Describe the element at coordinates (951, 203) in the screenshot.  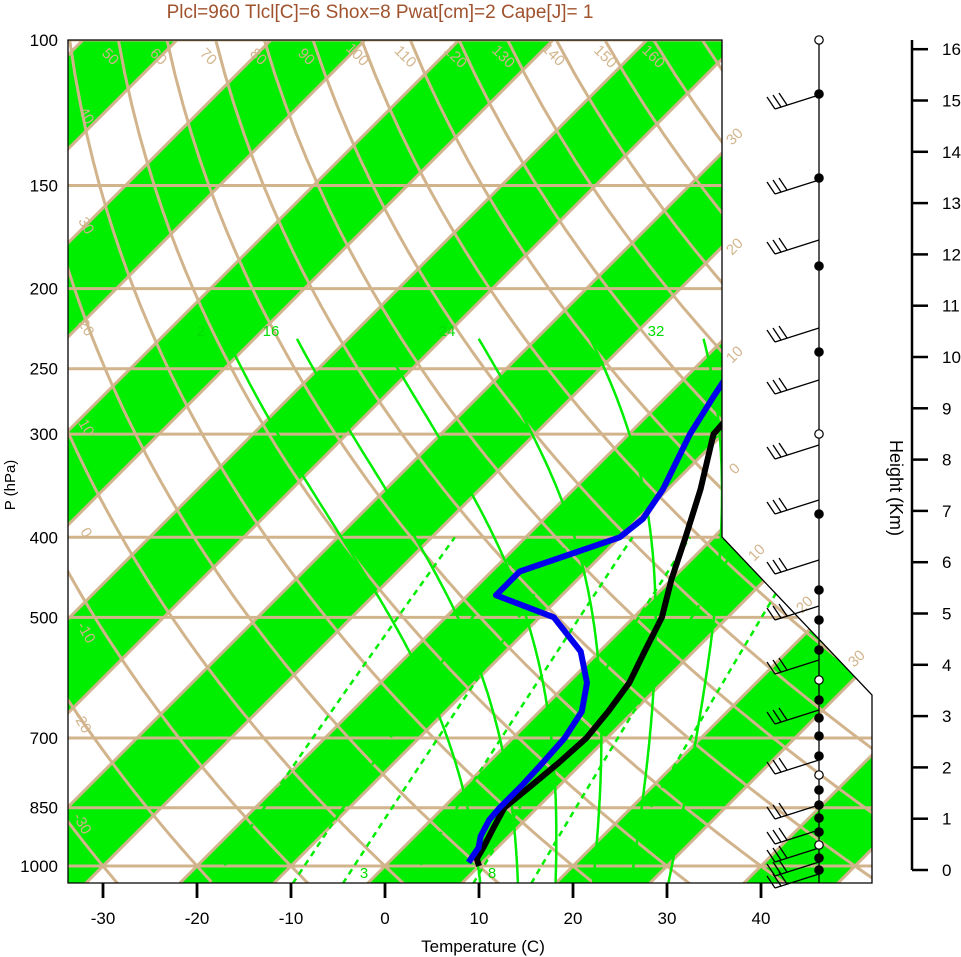
I see `height-tick-label: 13` at that location.